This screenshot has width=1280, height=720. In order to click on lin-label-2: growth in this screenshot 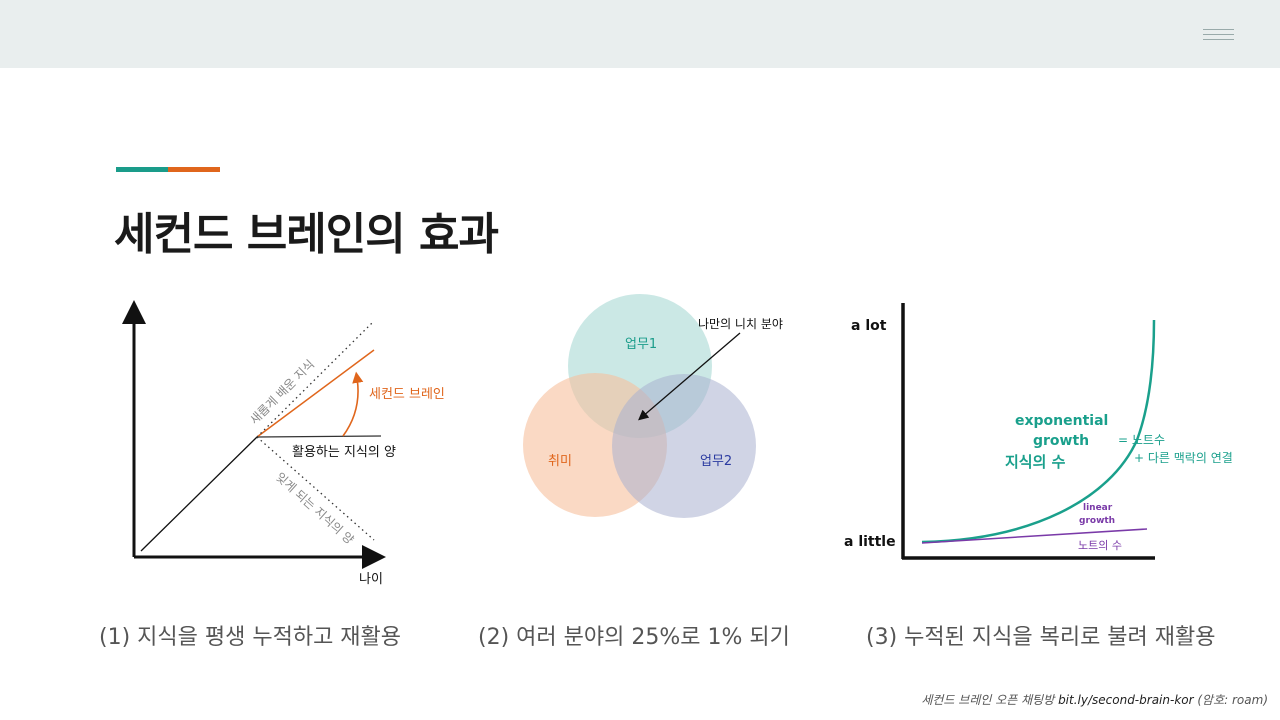, I will do `click(1097, 521)`.